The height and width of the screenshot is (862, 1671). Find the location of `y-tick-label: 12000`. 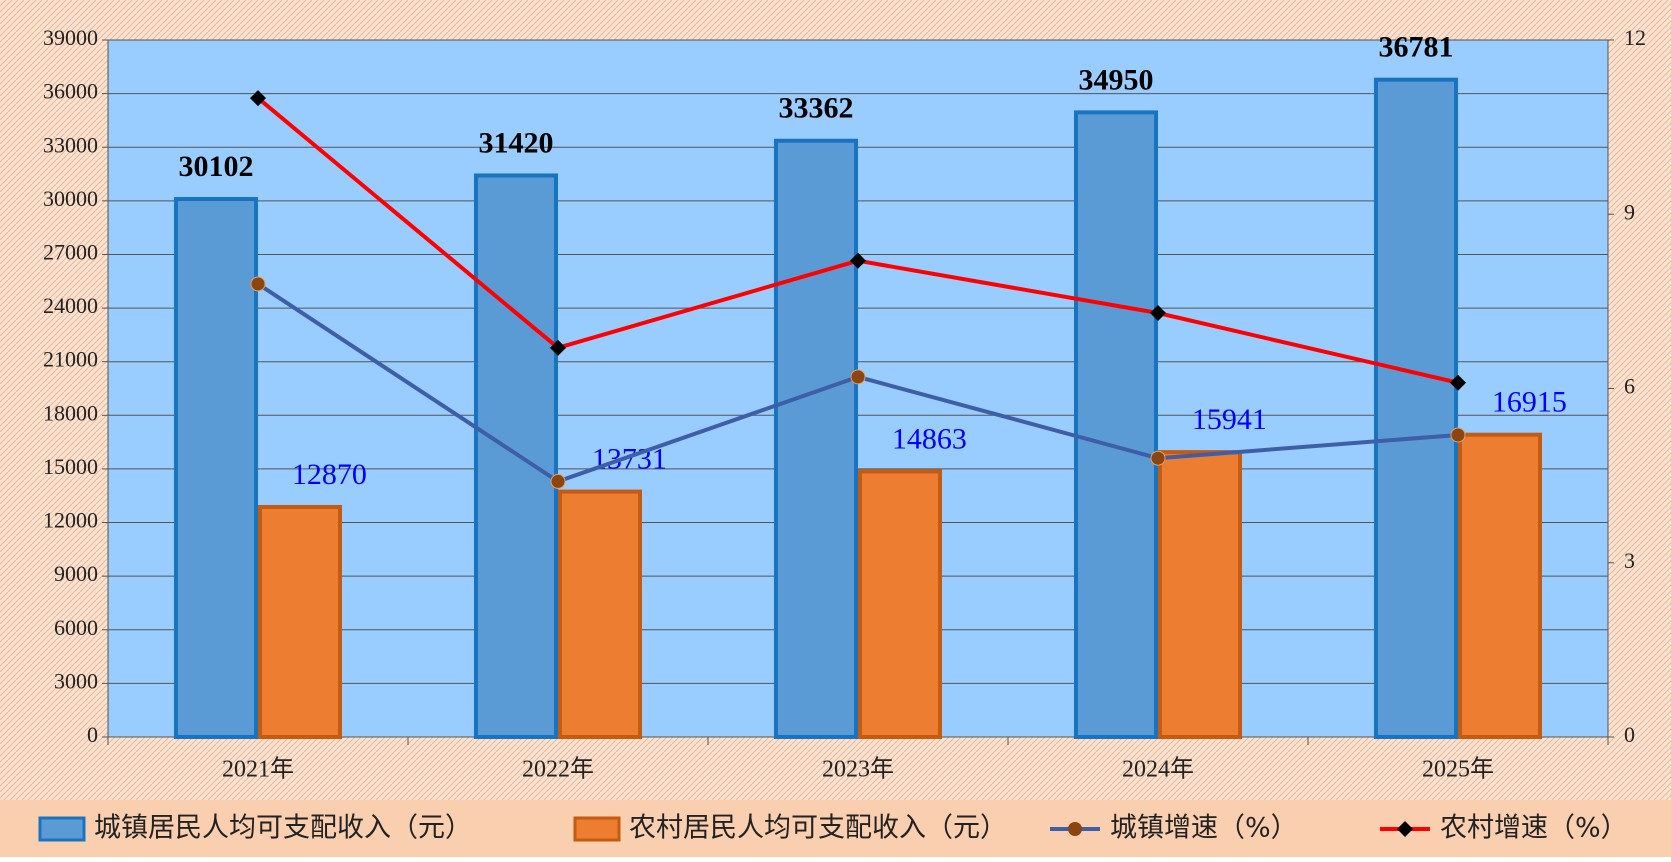

y-tick-label: 12000 is located at coordinates (70, 520).